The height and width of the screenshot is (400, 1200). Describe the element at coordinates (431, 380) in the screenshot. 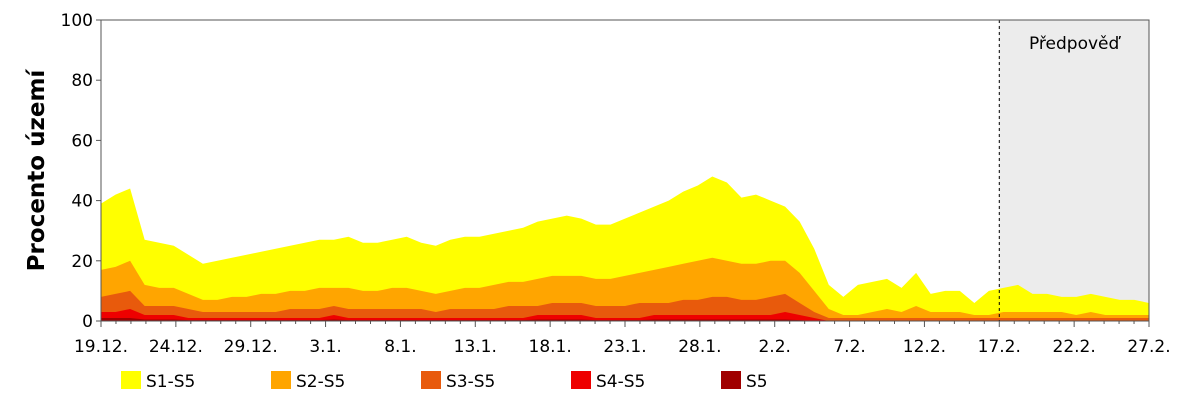

I see `legend-swatch-s3-s5` at that location.